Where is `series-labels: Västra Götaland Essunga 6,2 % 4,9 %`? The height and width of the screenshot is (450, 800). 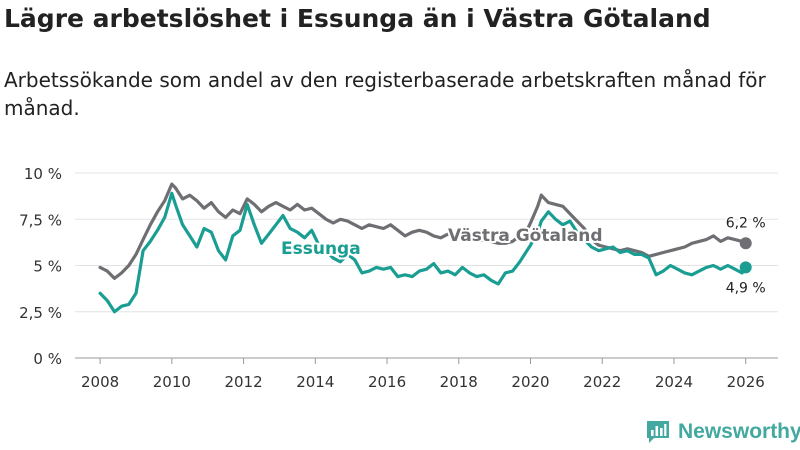 series-labels: Västra Götaland Essunga 6,2 % 4,9 % is located at coordinates (523, 256).